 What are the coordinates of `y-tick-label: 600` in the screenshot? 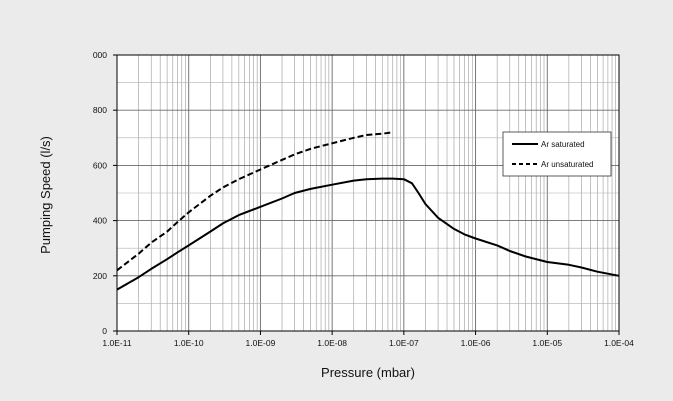 It's located at (100, 165).